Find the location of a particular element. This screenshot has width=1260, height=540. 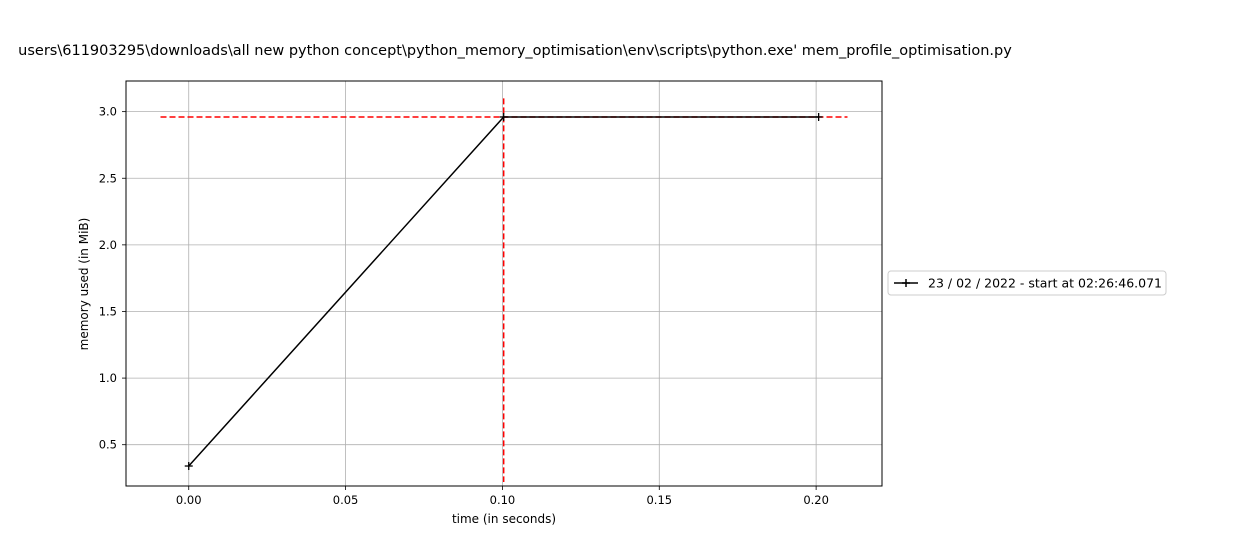

y-axis-label: memory used (in MiB) is located at coordinates (84, 284).